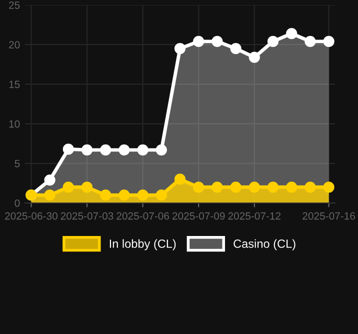 This screenshot has height=334, width=358. I want to click on y-tick-label: 5, so click(17, 164).